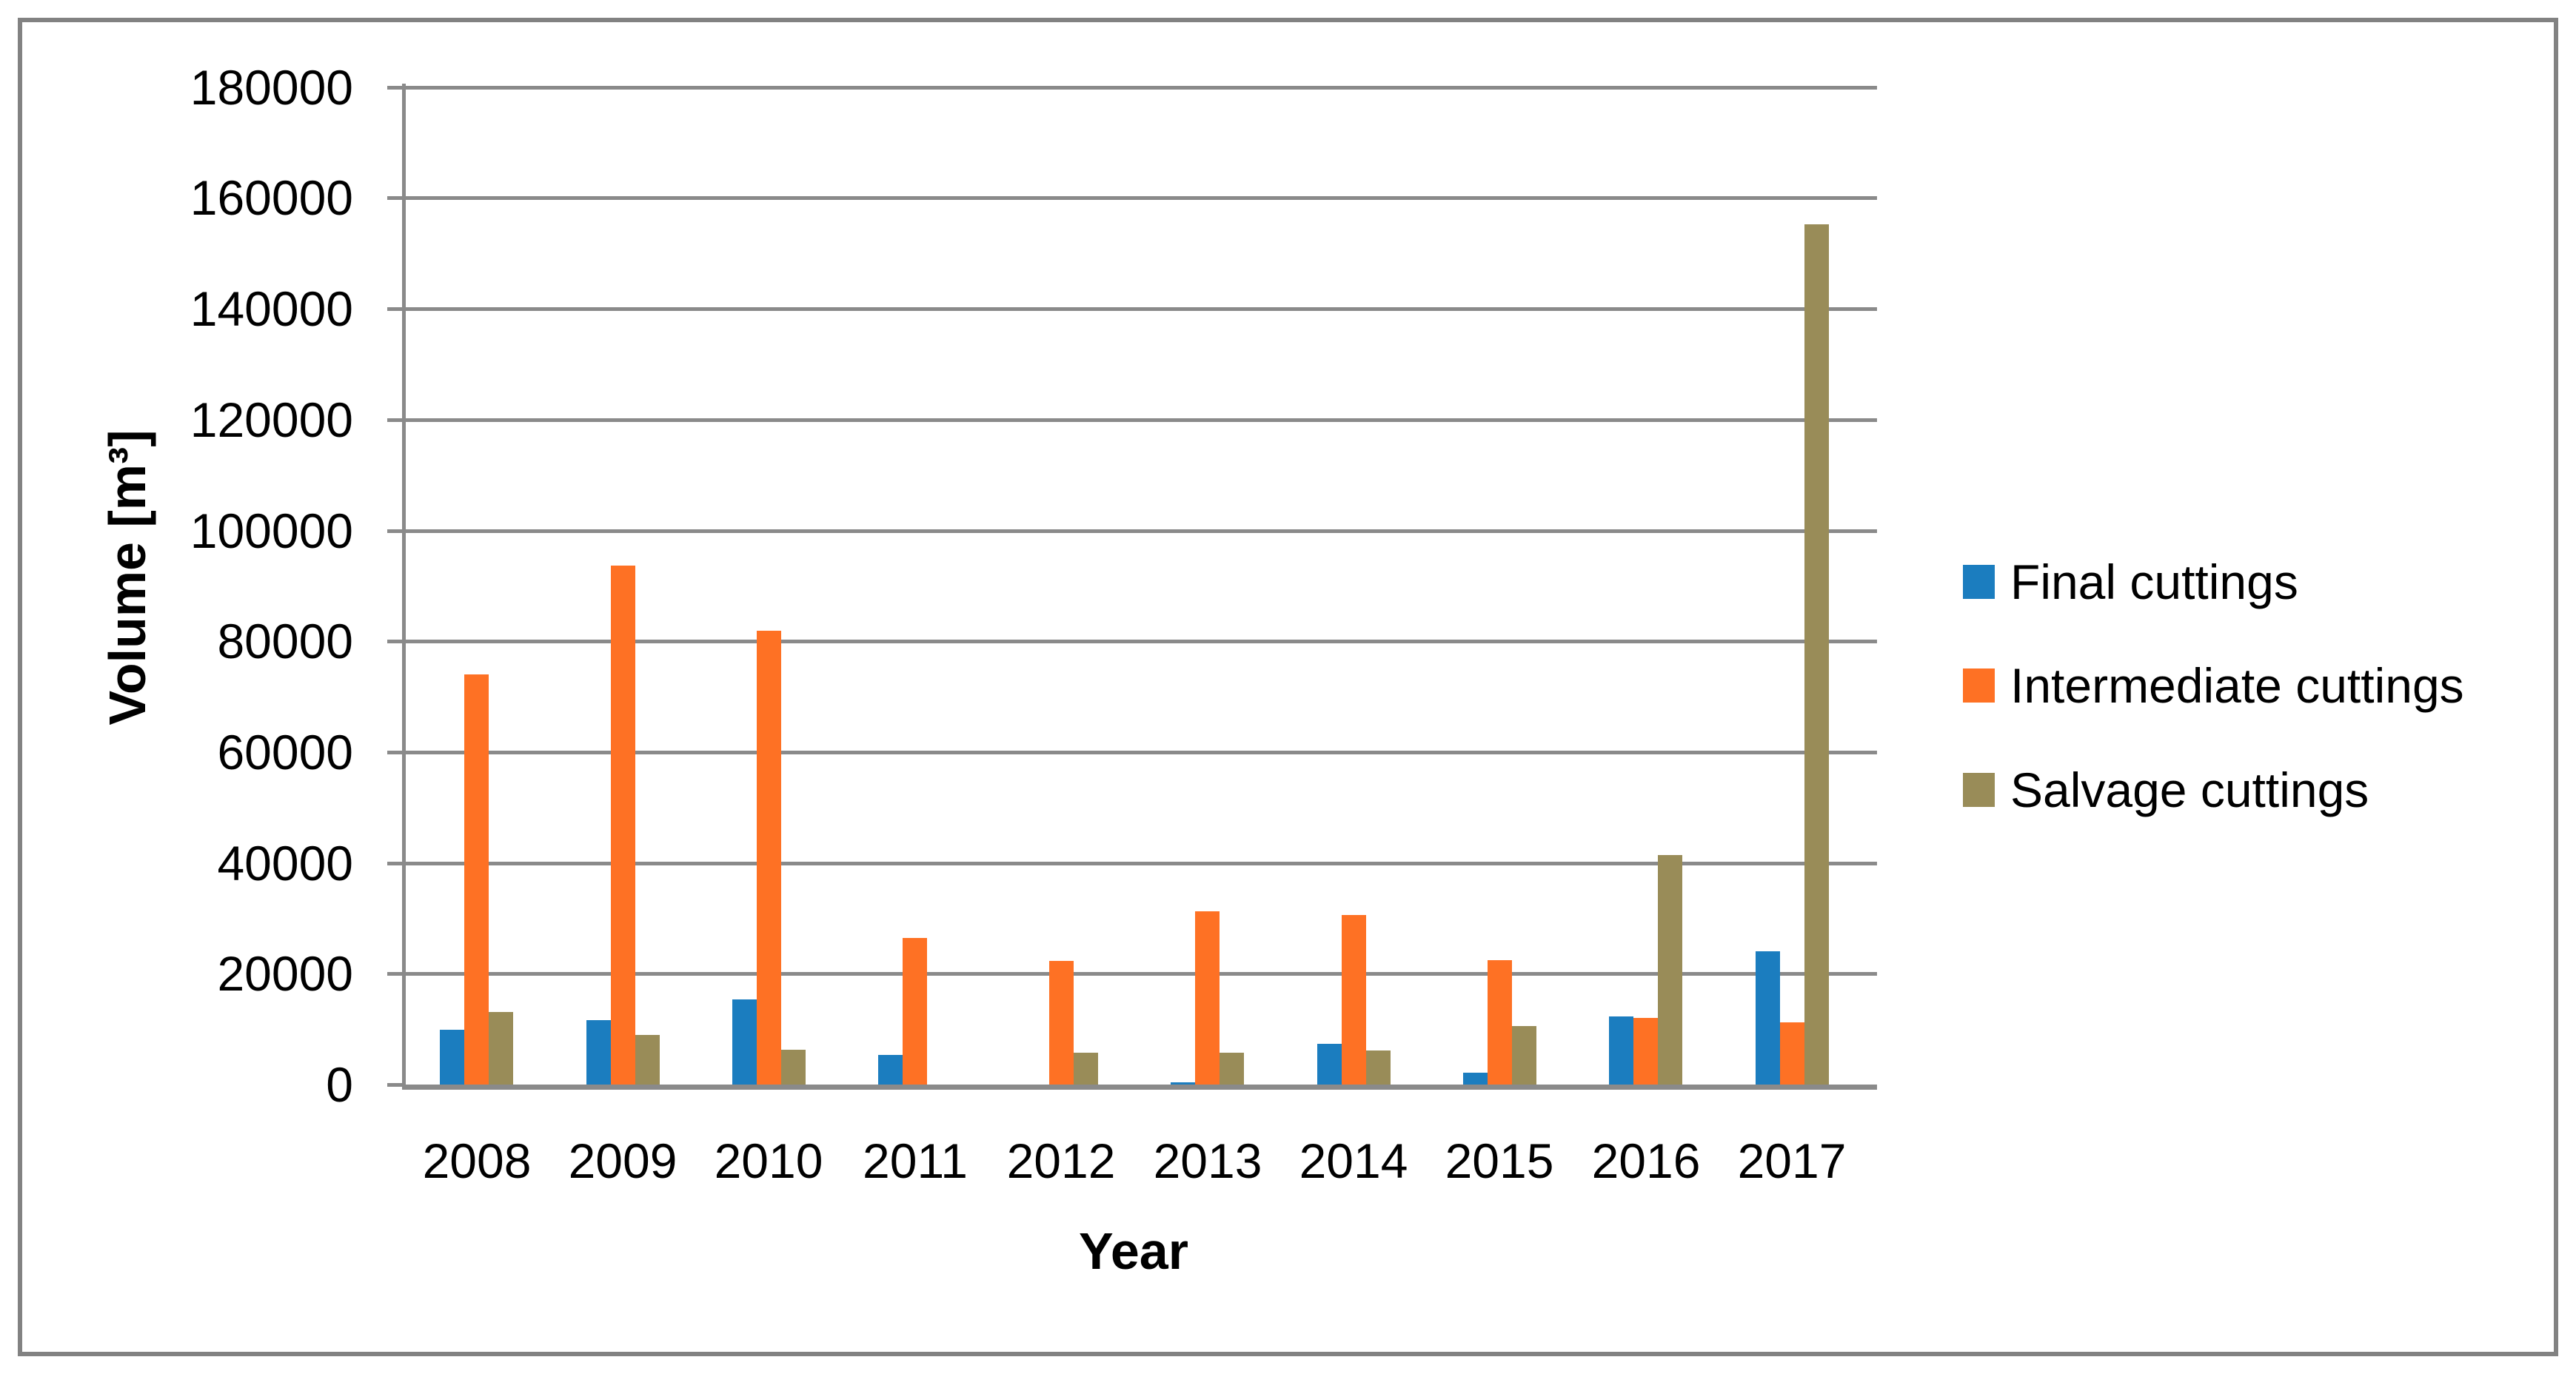  What do you see at coordinates (1183, 1083) in the screenshot?
I see `bar-final-cuttings-2013` at bounding box center [1183, 1083].